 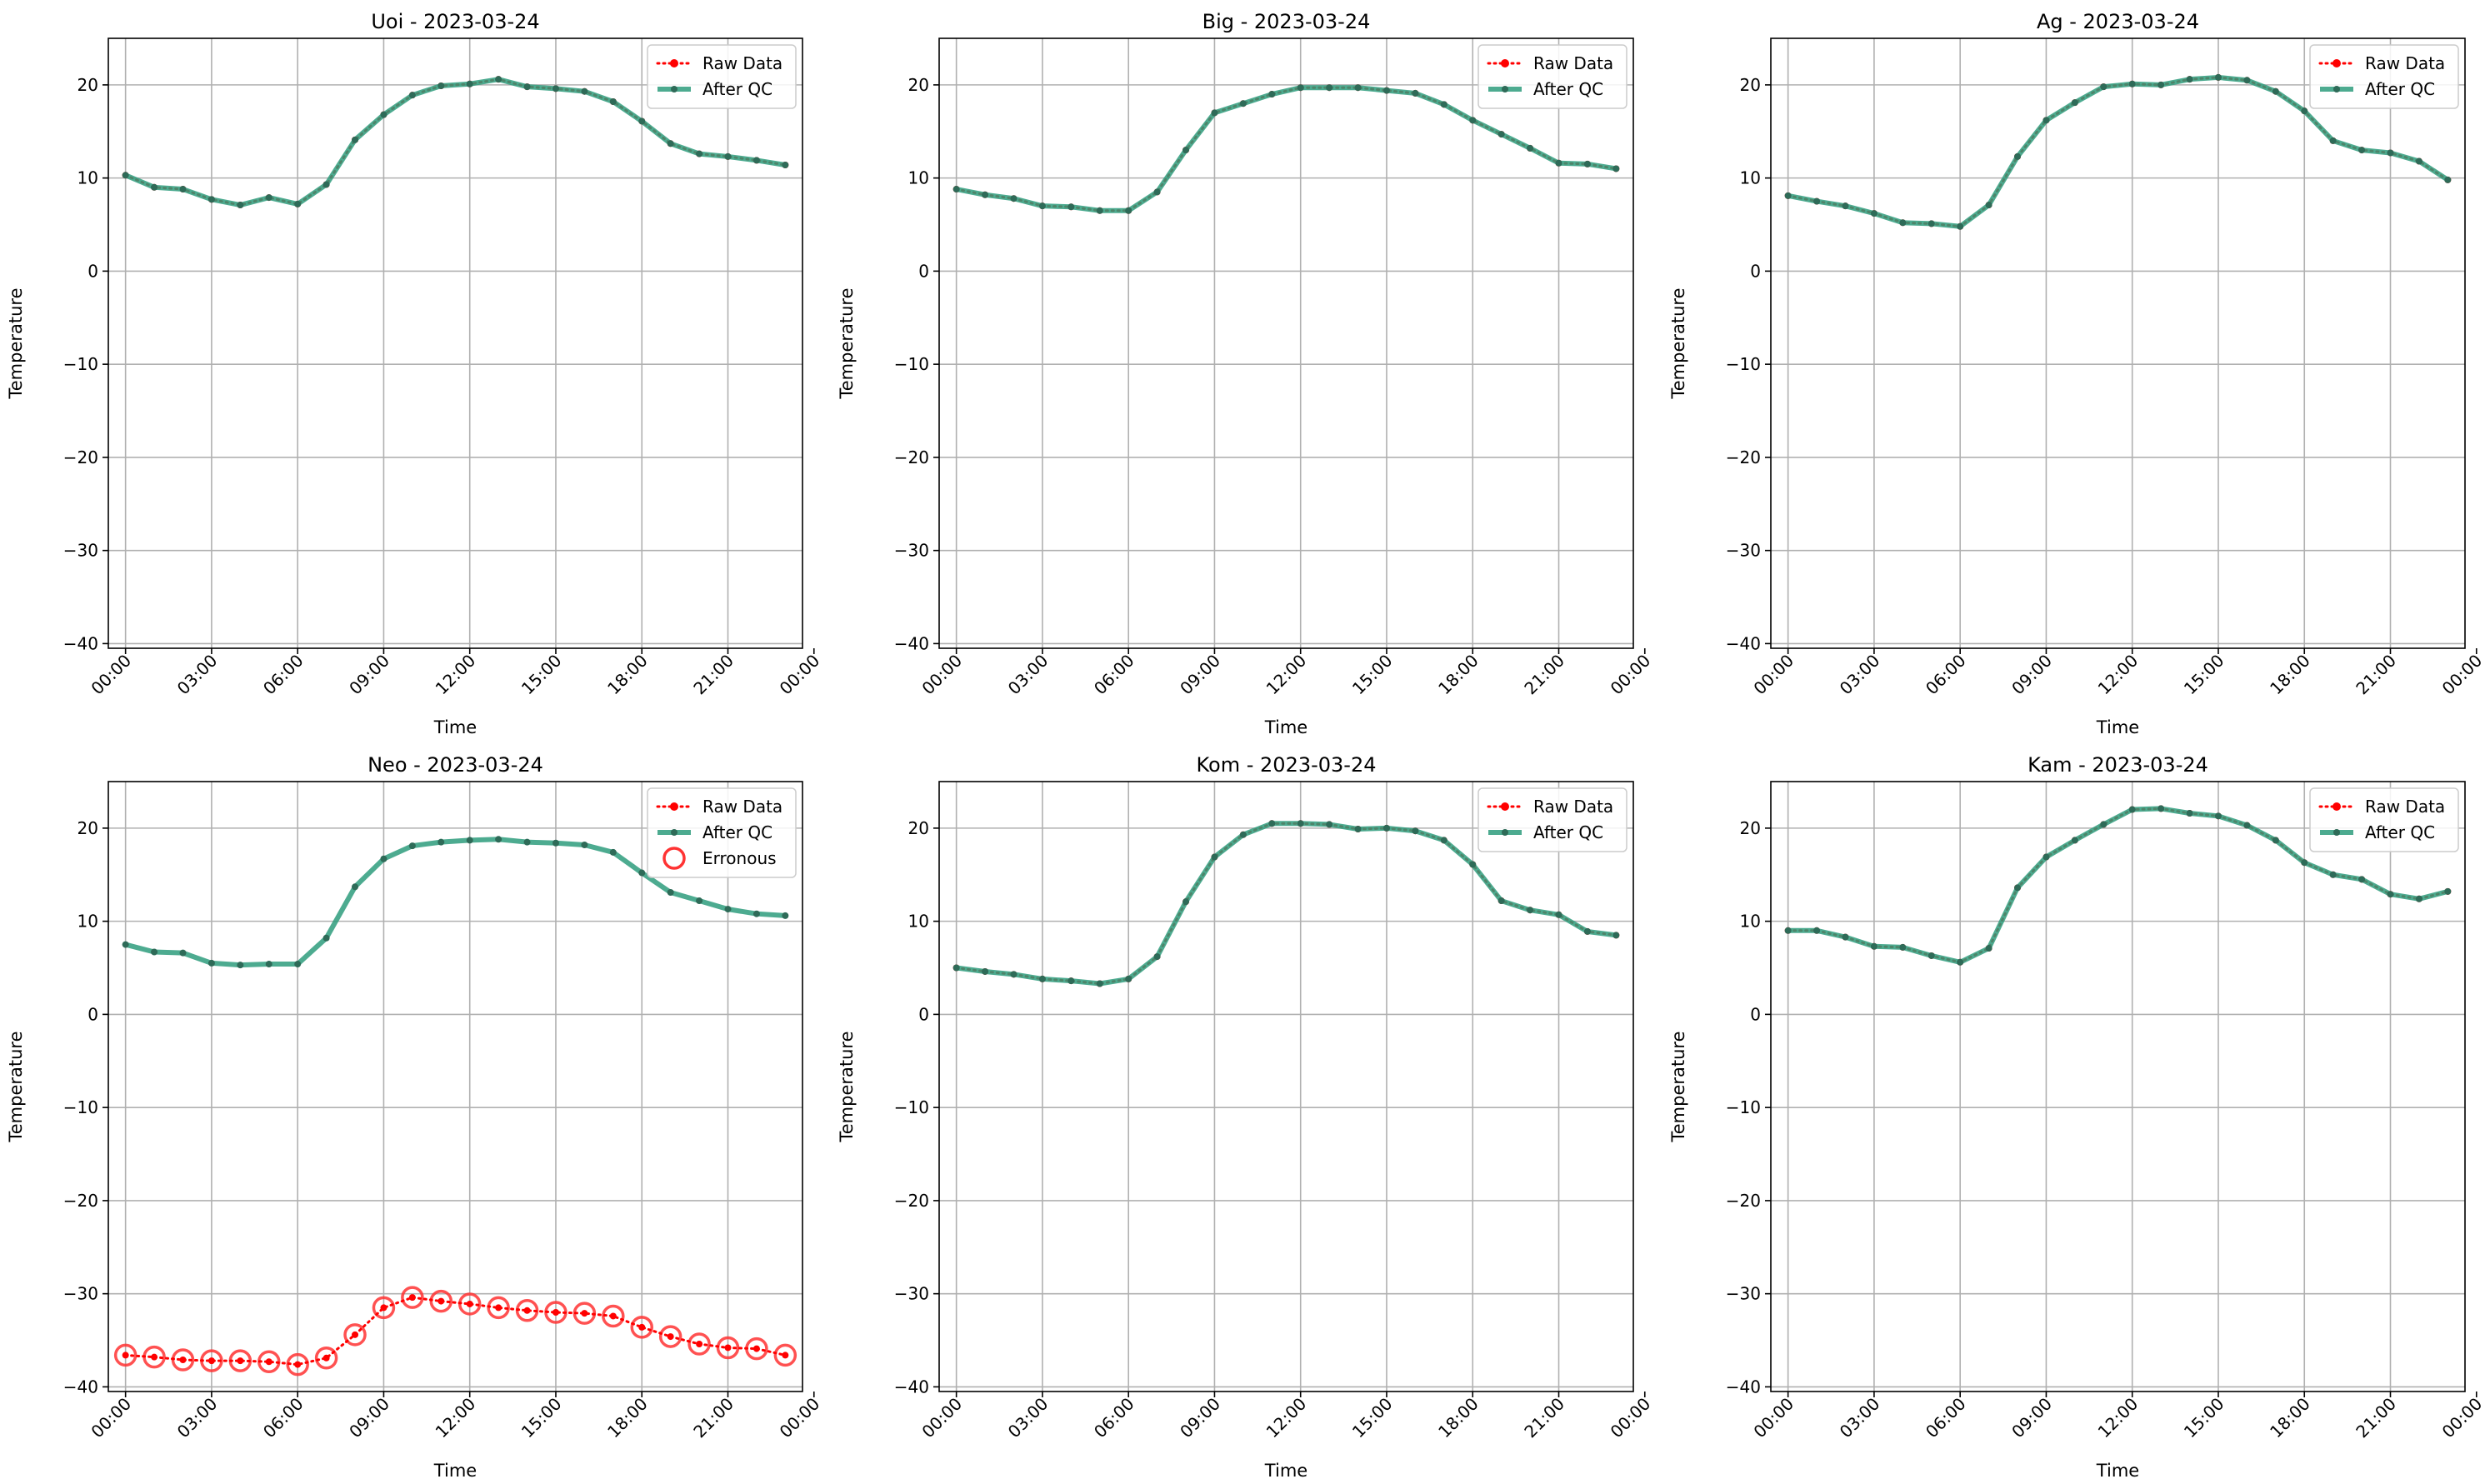 I want to click on legend-entry-label: After QC, so click(x=1568, y=89).